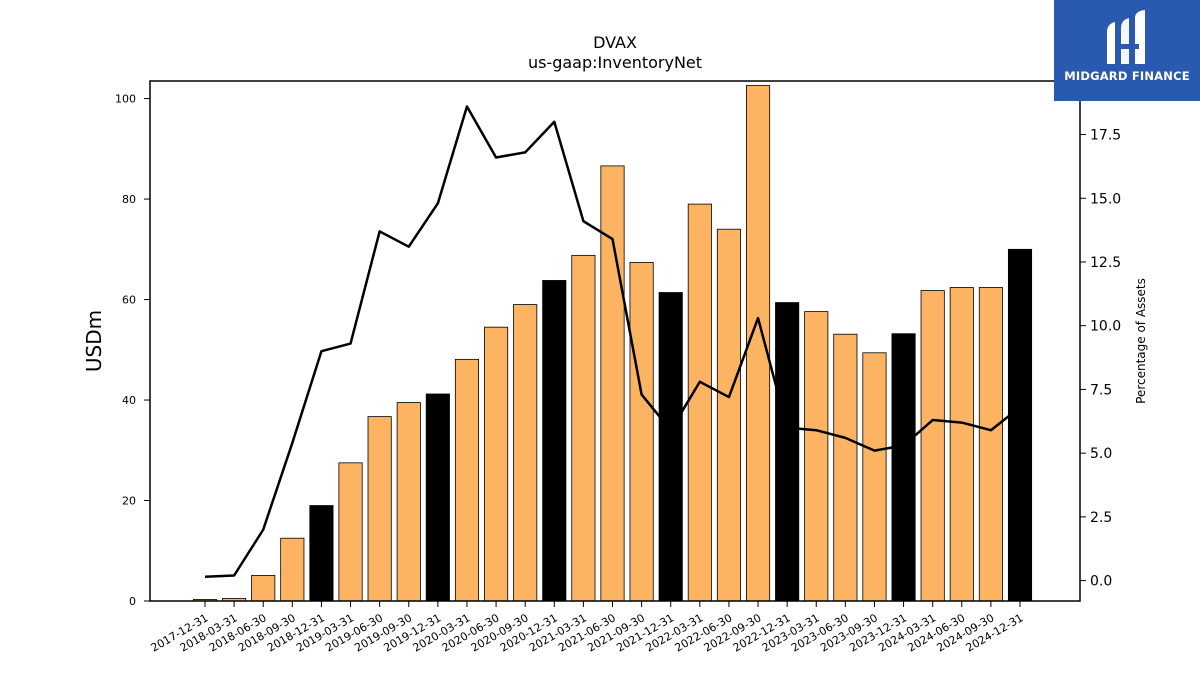 Image resolution: width=1200 pixels, height=675 pixels. Describe the element at coordinates (615, 42) in the screenshot. I see `chart-title: DVAX` at that location.